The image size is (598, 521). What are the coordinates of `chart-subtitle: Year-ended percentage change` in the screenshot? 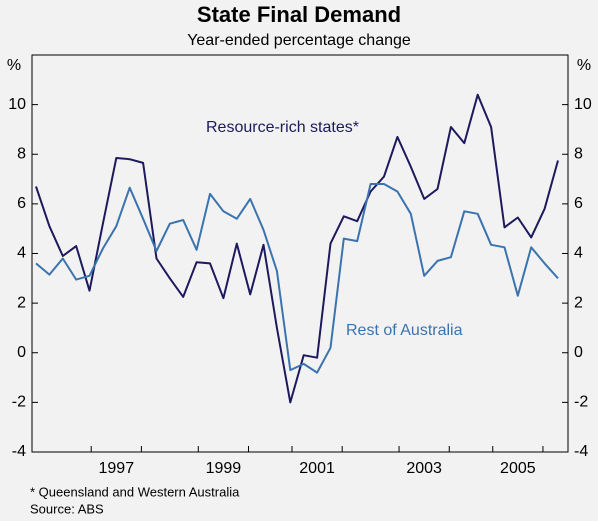 It's located at (299, 40).